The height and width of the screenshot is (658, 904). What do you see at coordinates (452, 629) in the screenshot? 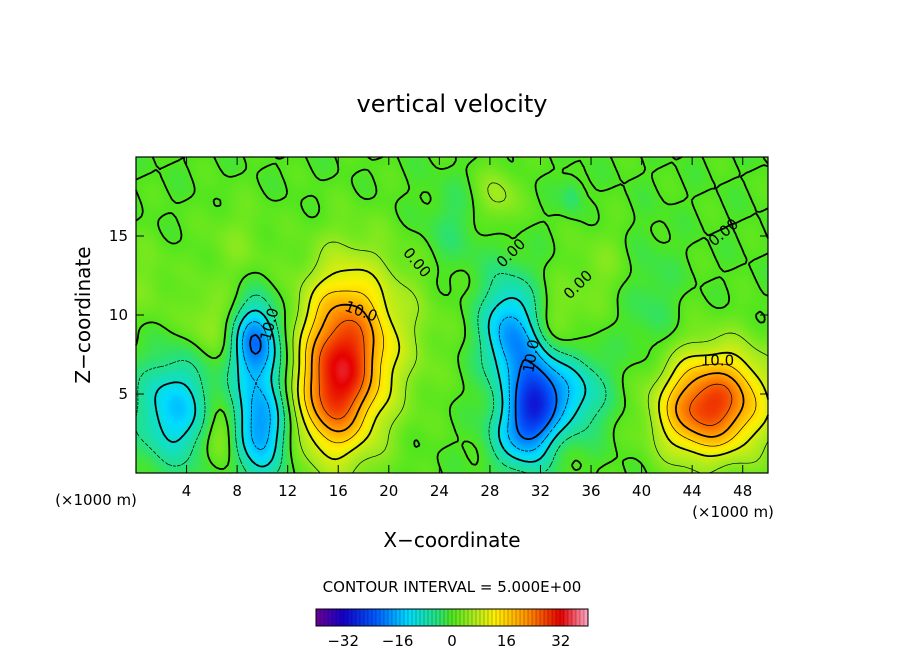
I see `colorbar: −32 −16 0 16 32` at bounding box center [452, 629].